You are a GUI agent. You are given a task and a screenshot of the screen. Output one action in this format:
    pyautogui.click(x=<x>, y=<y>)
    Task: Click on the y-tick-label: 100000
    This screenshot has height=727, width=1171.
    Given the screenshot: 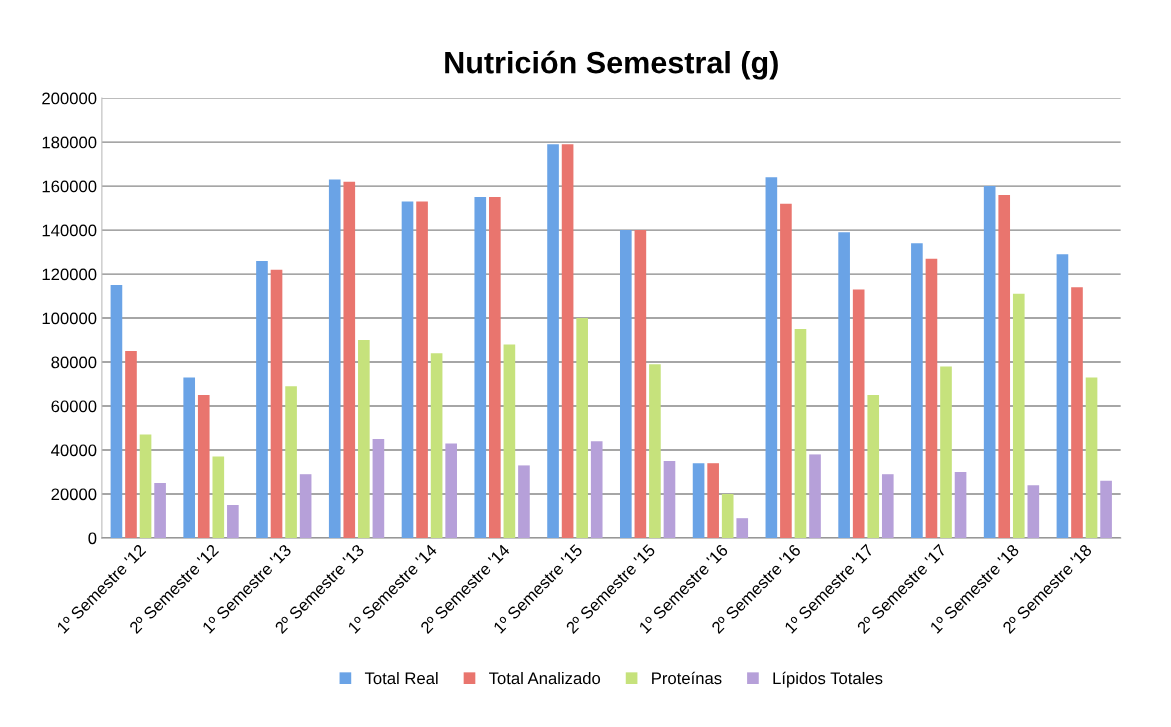 What is the action you would take?
    pyautogui.click(x=69, y=318)
    